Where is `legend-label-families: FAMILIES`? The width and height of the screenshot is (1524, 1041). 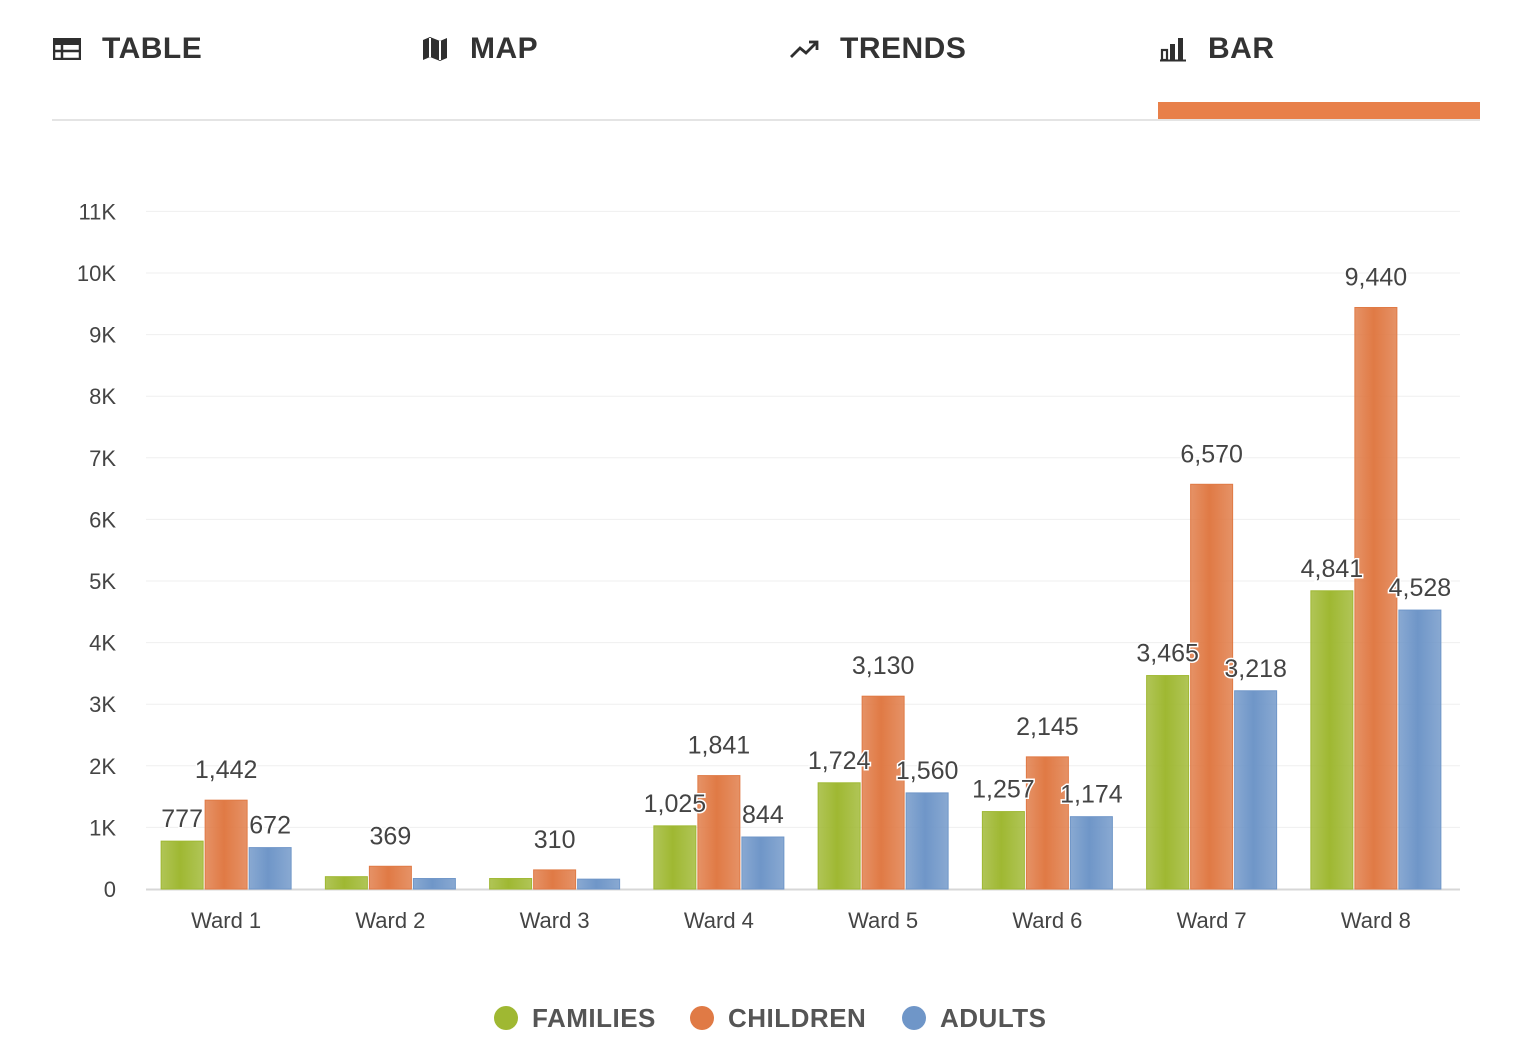
legend-label-families: FAMILIES is located at coordinates (594, 1017).